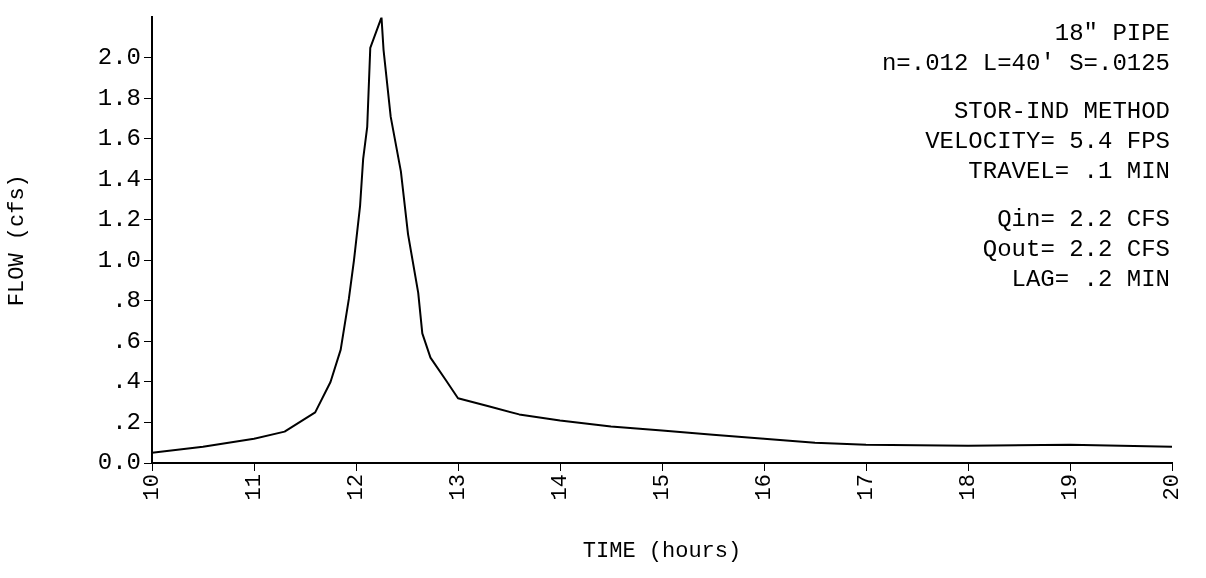 This screenshot has width=1206, height=578. What do you see at coordinates (152, 487) in the screenshot?
I see `x-tick-label: 10` at bounding box center [152, 487].